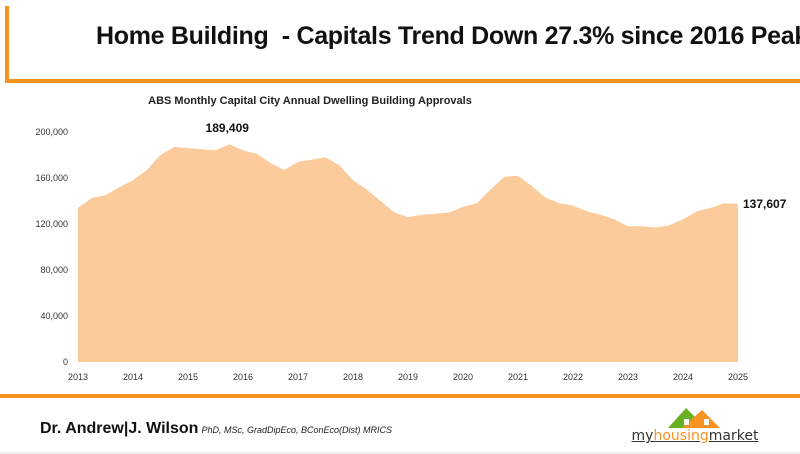 This screenshot has height=454, width=800. Describe the element at coordinates (400, 426) in the screenshot. I see `slide-footer` at that location.